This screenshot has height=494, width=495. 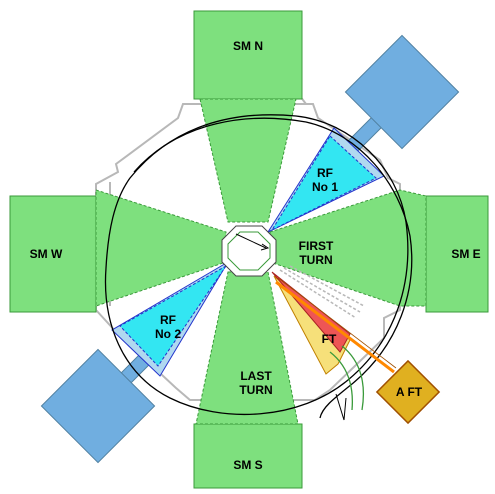 I want to click on rf1-dee, so click(x=323, y=183).